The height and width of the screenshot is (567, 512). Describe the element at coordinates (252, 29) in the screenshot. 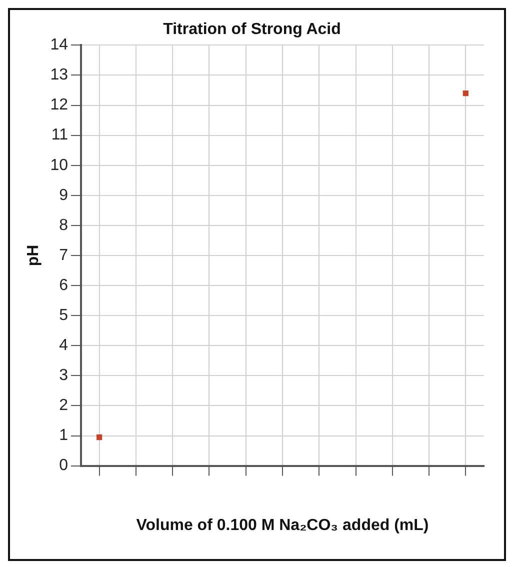

I see `chart-title: Titration of Strong Acid` at that location.